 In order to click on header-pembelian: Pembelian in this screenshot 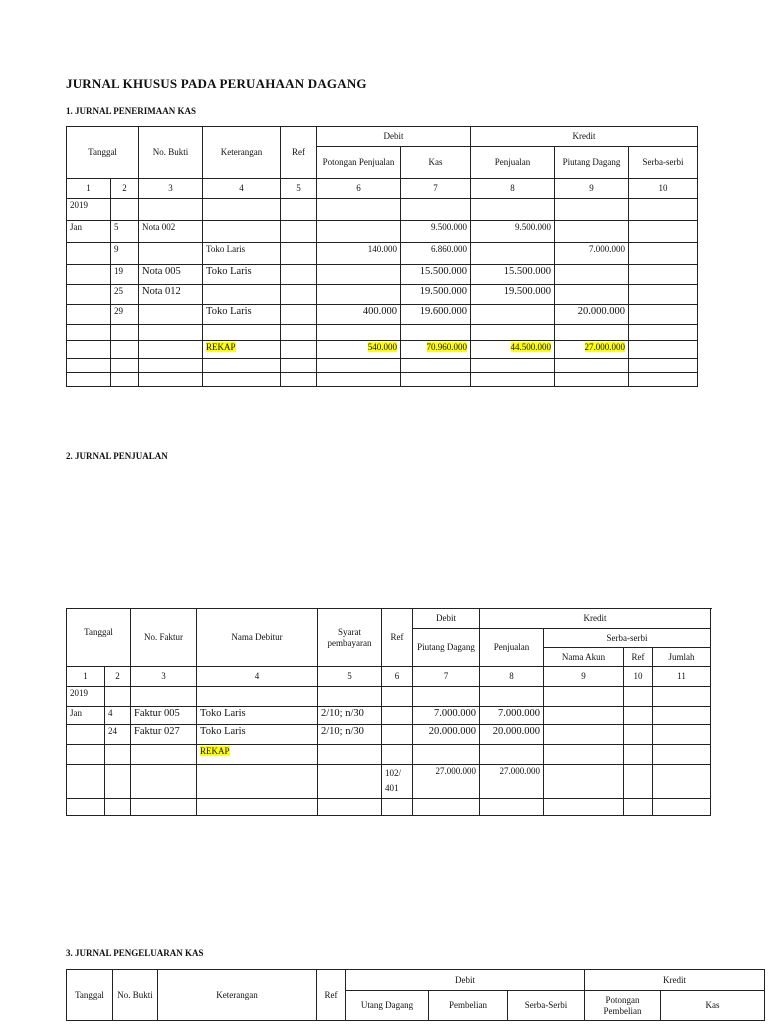, I will do `click(468, 1005)`.